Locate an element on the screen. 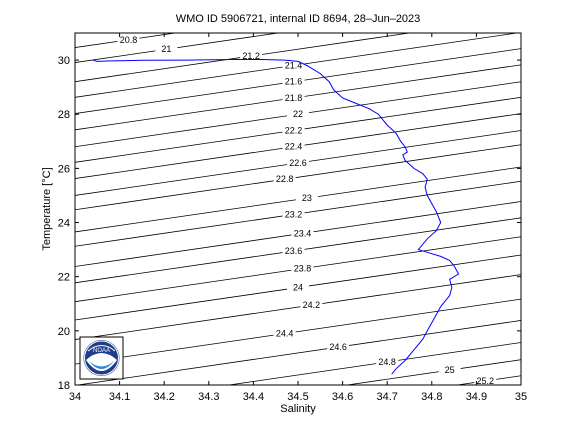  isopycnal-label: 24.4 is located at coordinates (285, 334).